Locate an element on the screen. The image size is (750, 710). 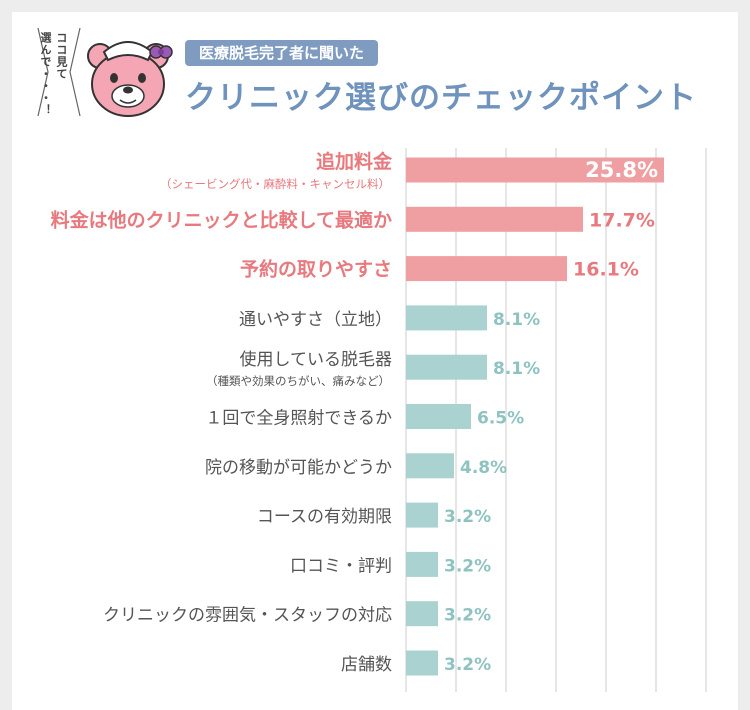
value-label: 17.7% is located at coordinates (622, 220).